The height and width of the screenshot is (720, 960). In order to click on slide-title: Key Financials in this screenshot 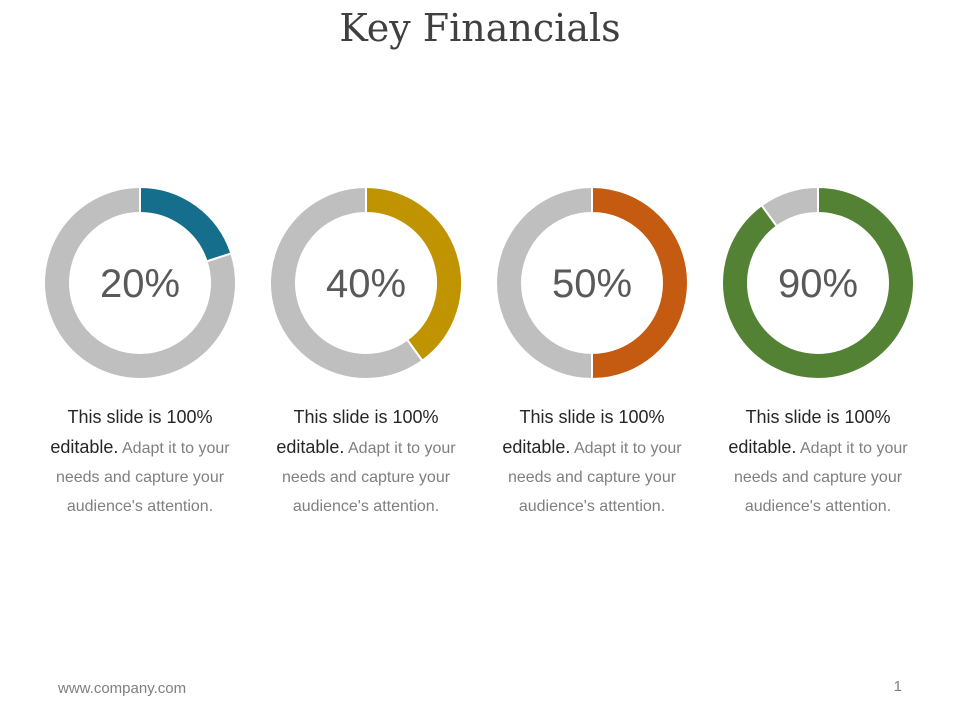, I will do `click(480, 28)`.